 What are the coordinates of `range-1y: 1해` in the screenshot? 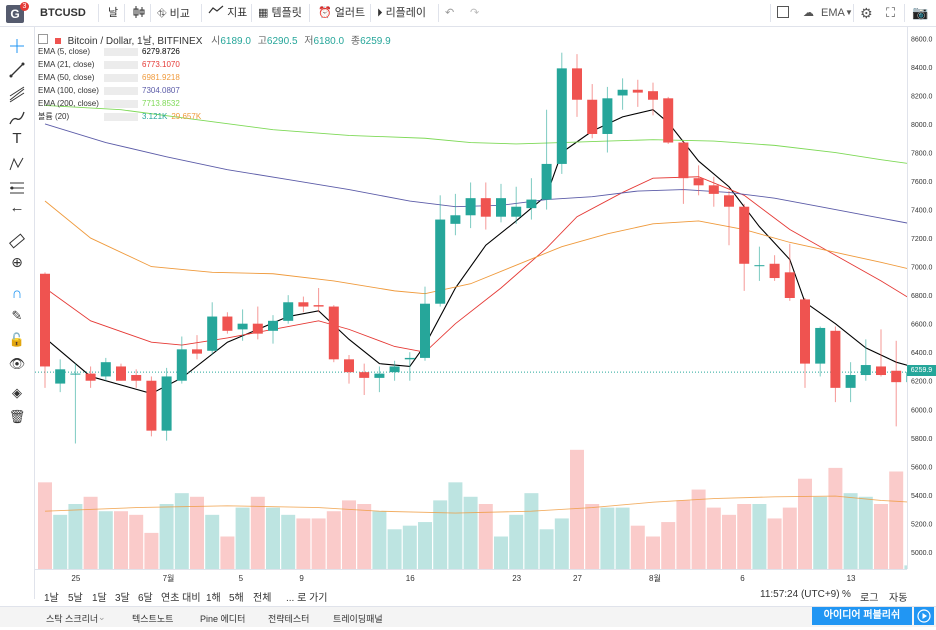 It's located at (213, 598).